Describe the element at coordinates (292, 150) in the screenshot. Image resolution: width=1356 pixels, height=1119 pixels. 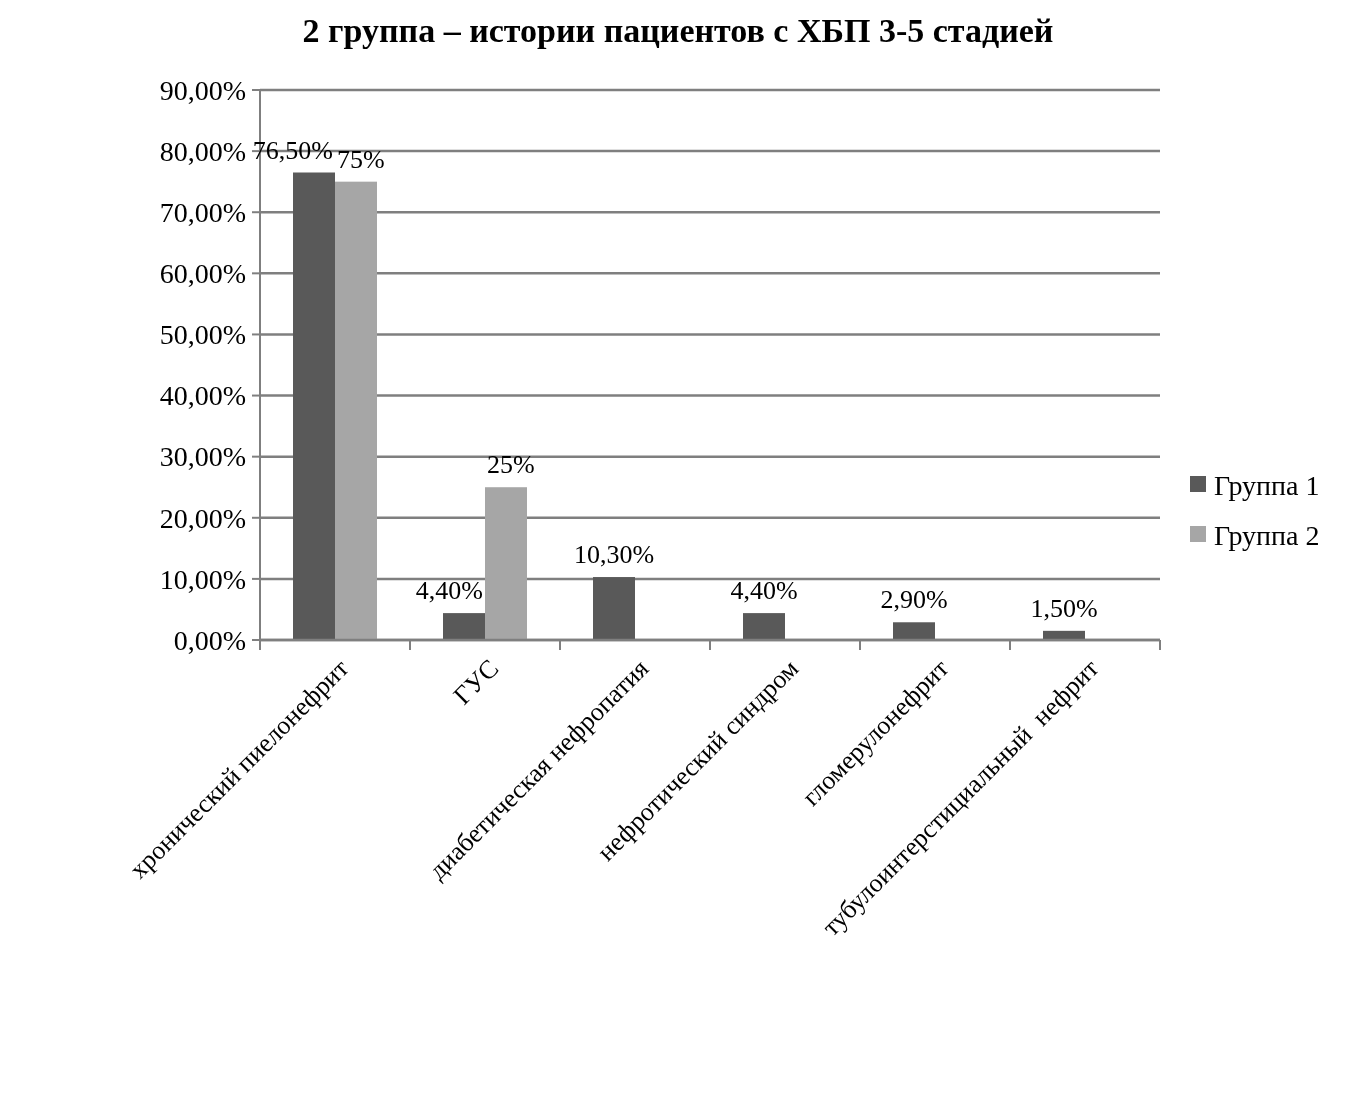
I see `data-label: 76,50%` at that location.